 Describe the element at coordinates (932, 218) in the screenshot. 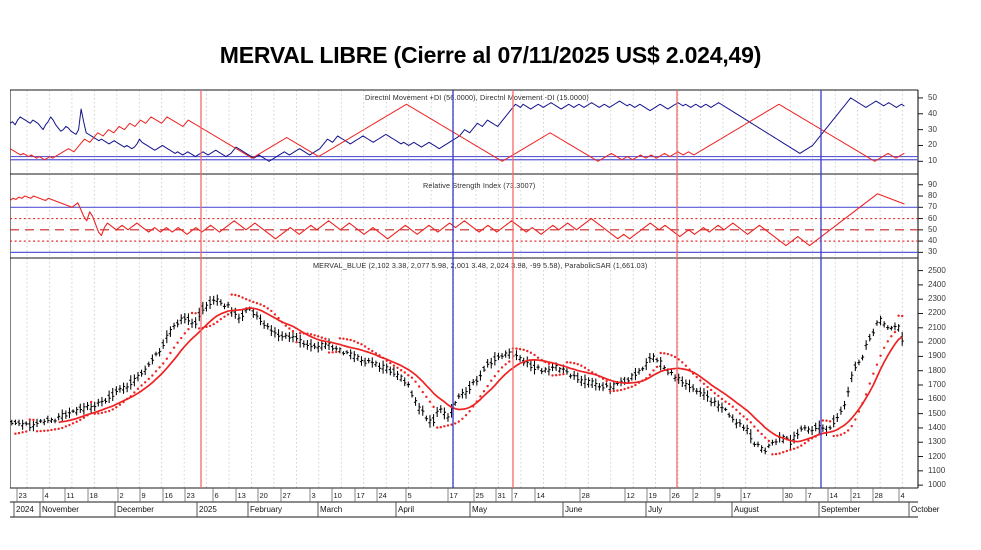

I see `rsi-tick-label: 60` at that location.